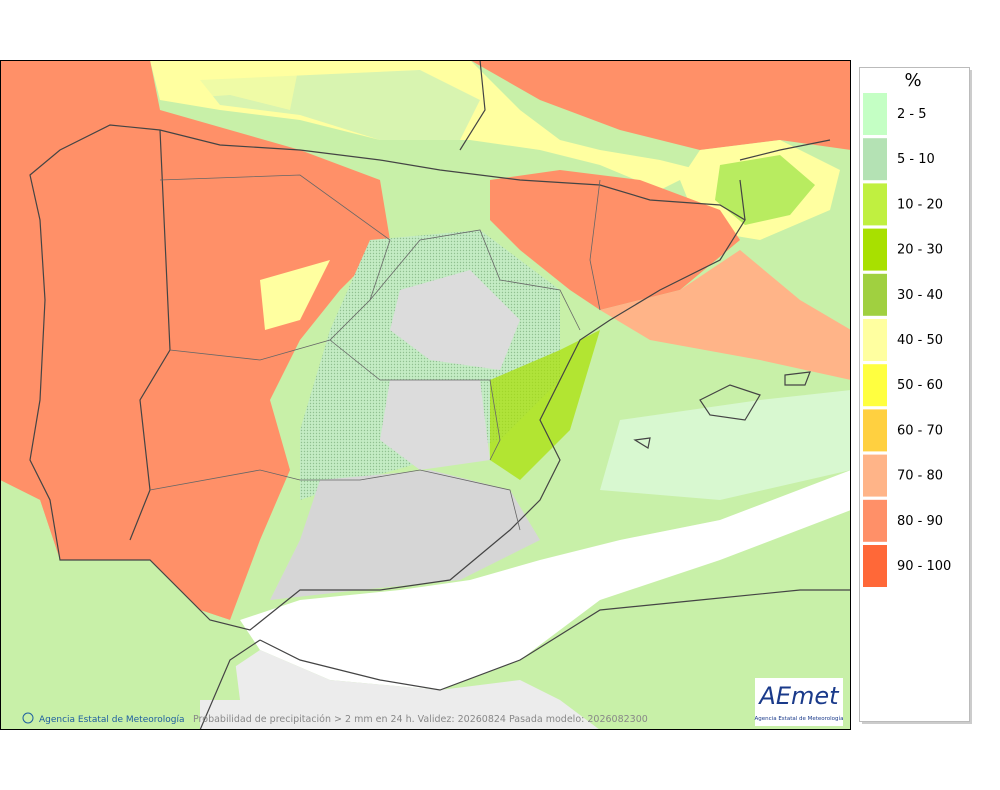  What do you see at coordinates (920, 250) in the screenshot?
I see `legend-label: 20 - 30` at bounding box center [920, 250].